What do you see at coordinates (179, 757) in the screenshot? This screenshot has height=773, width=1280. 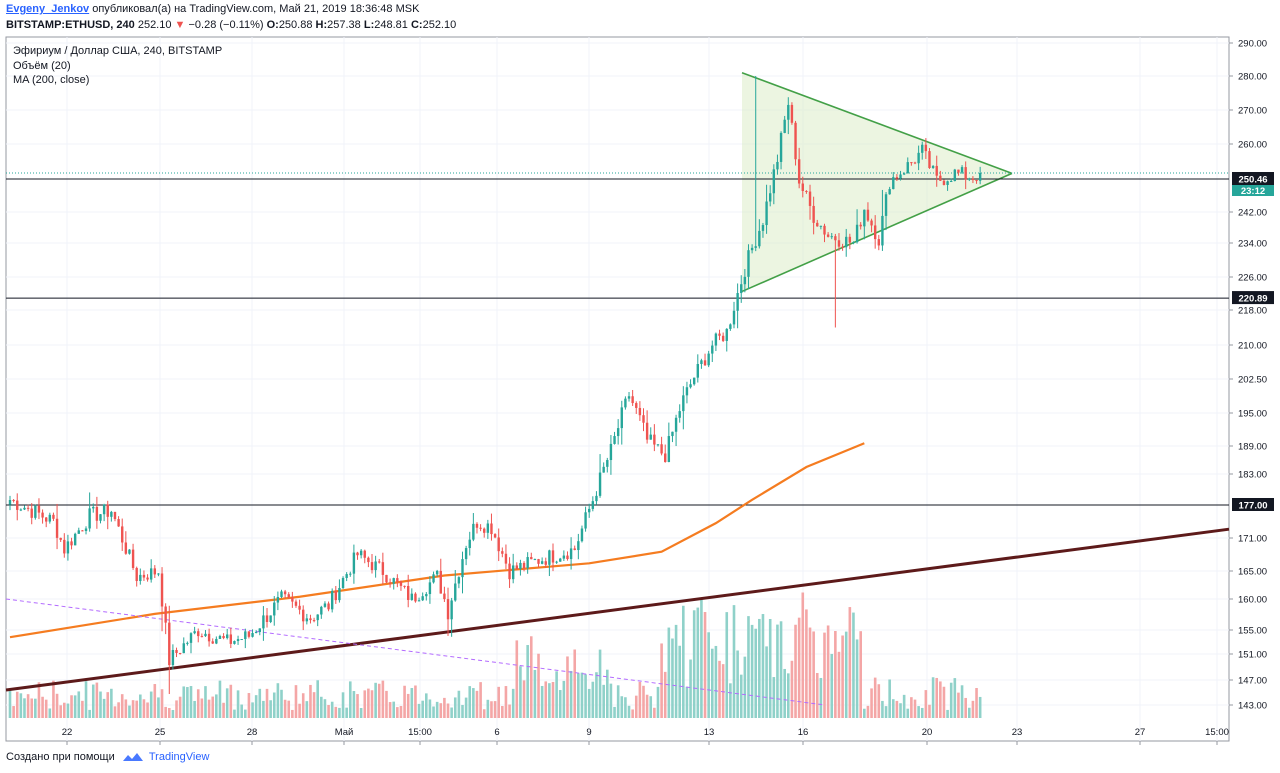 I see `tradingview-link: TradingView` at bounding box center [179, 757].